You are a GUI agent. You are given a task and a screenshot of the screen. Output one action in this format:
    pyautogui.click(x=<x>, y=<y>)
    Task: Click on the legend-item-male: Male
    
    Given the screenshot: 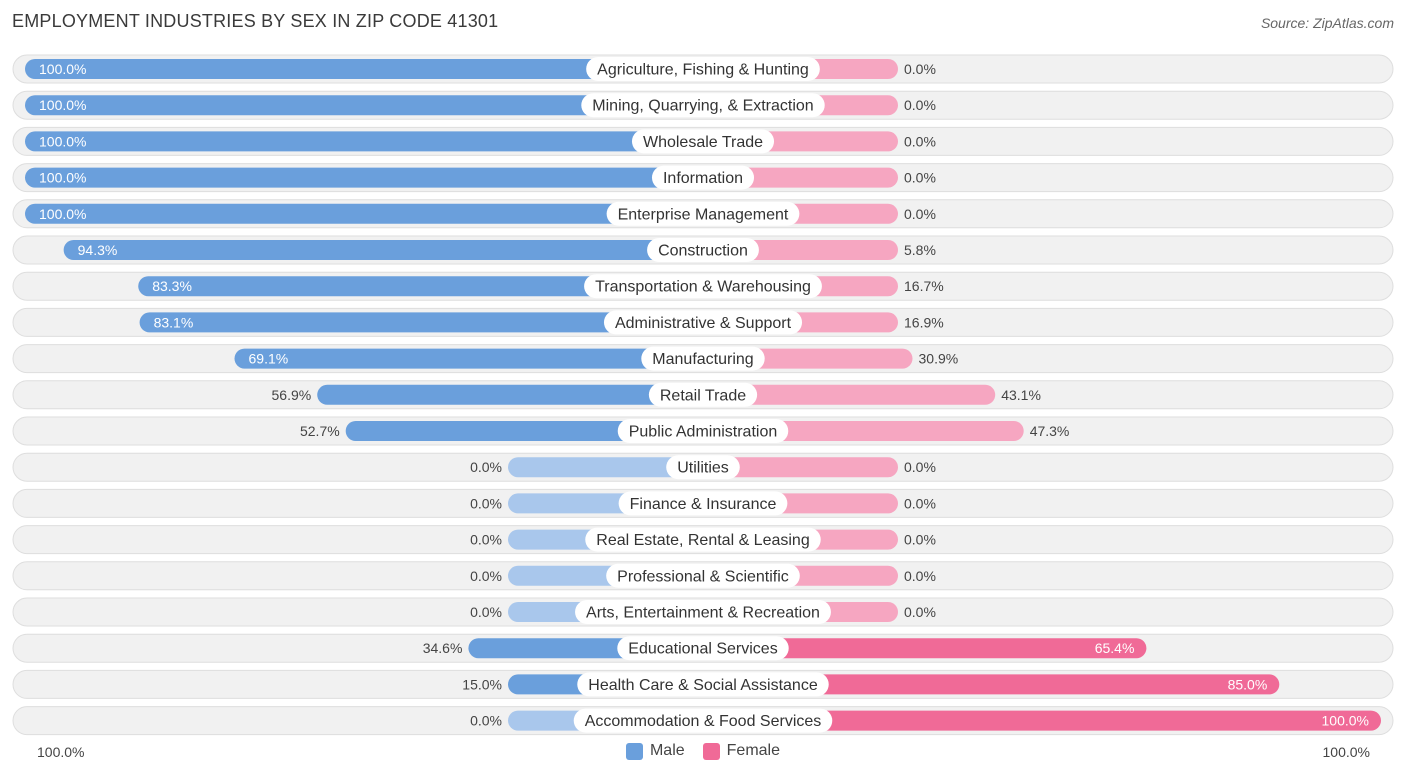 What is the action you would take?
    pyautogui.click(x=655, y=751)
    